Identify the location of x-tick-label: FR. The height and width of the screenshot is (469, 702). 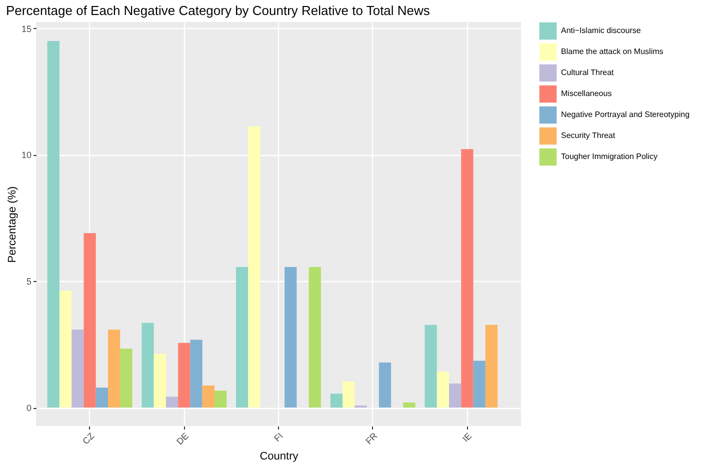
(372, 438).